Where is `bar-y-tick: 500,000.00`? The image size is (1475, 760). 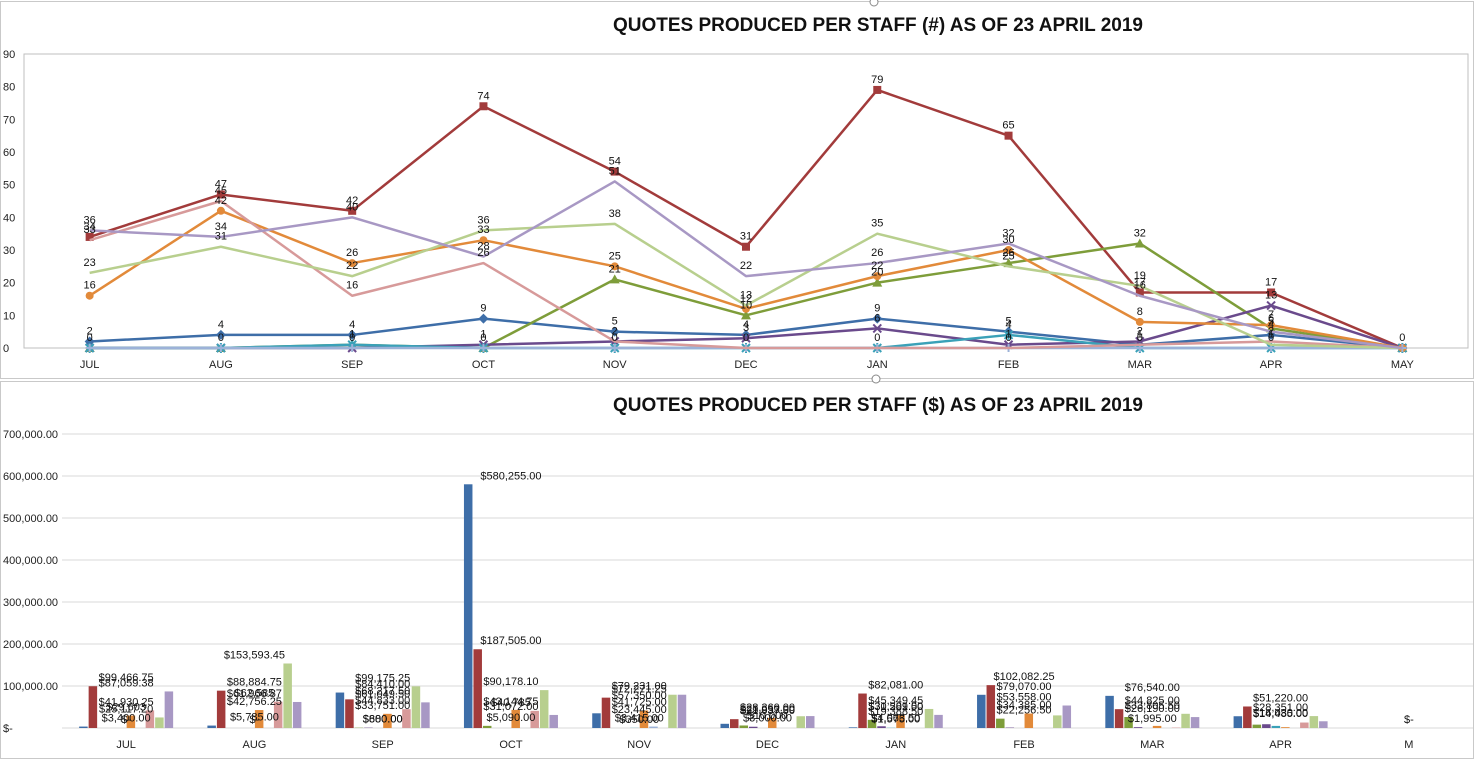
bar-y-tick: 500,000.00 is located at coordinates (30, 519).